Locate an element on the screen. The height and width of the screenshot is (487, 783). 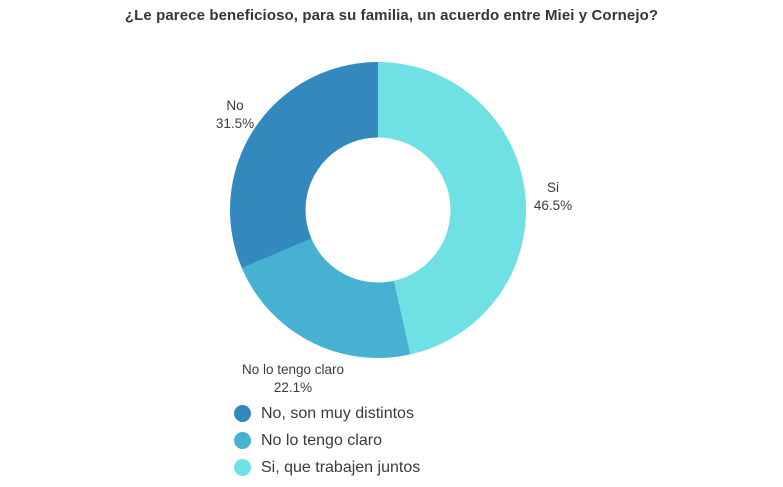
legend-item-claro: No lo tengo claro is located at coordinates (327, 440).